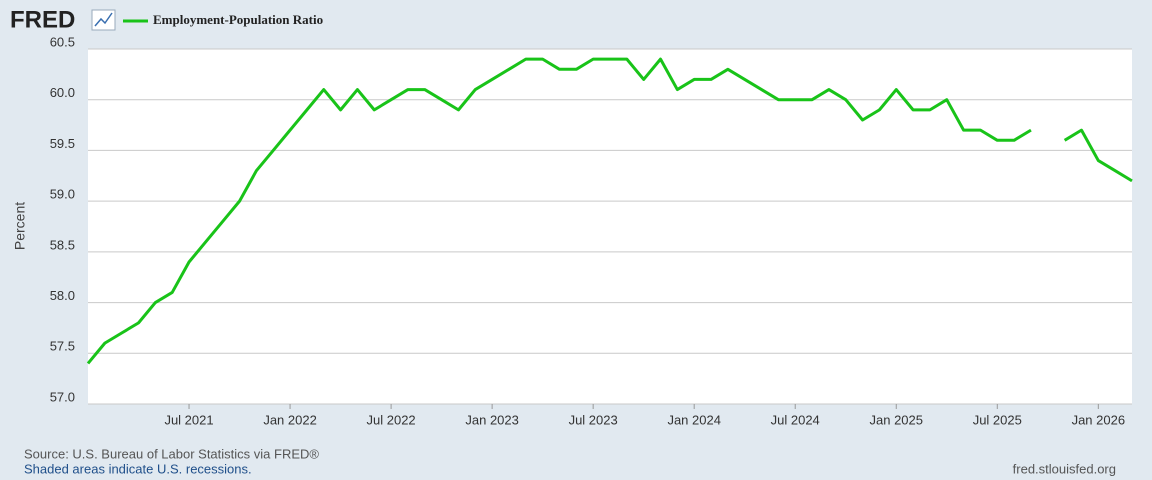 Image resolution: width=1152 pixels, height=480 pixels. Describe the element at coordinates (795, 419) in the screenshot. I see `x-tick-label: Jul 2024` at that location.